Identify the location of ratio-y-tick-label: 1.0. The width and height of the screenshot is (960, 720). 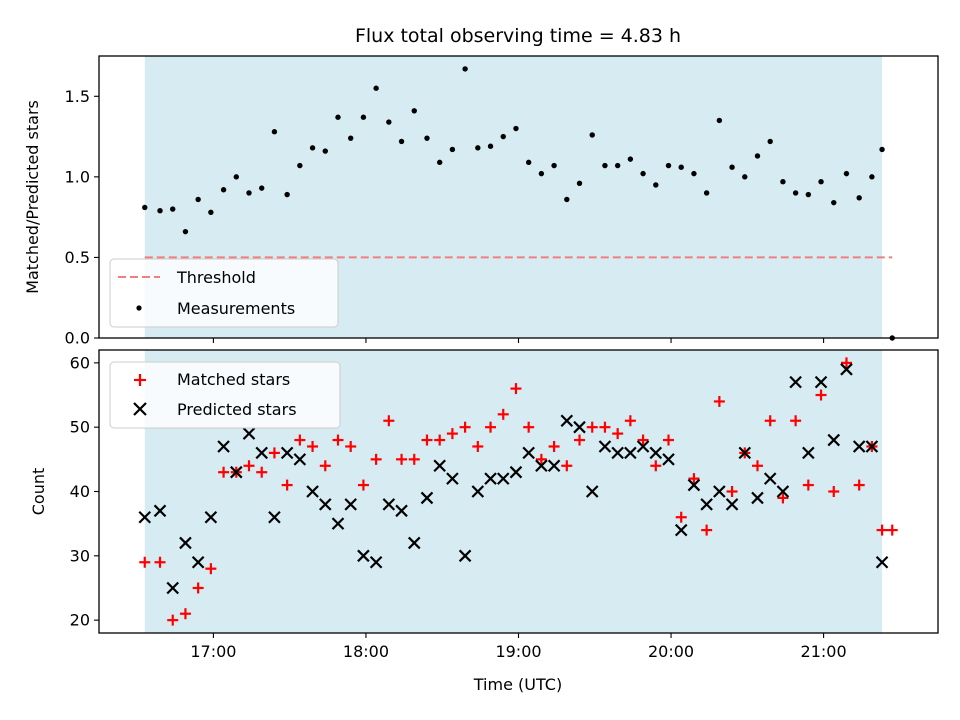
(77, 176).